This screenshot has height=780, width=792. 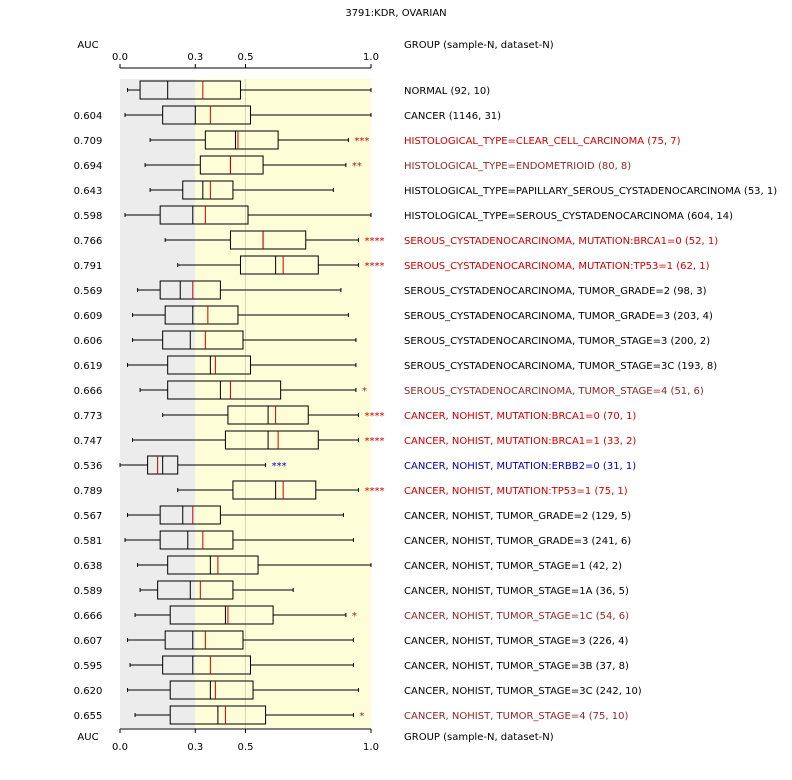 I want to click on row-group-label: CANCER, NOHIST, TUMOR_GRADE=3 (241, 6), so click(x=517, y=541).